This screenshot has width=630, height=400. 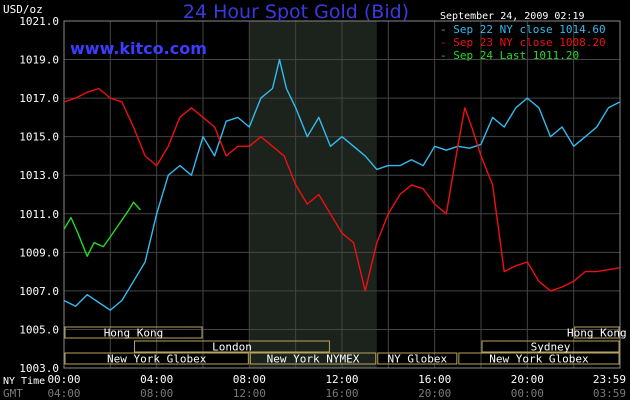 What do you see at coordinates (63, 379) in the screenshot?
I see `x-tick-label-ny: 00:00` at bounding box center [63, 379].